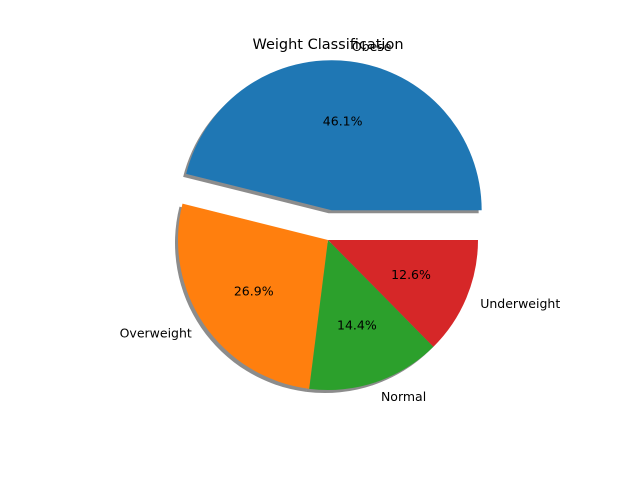 This screenshot has height=480, width=640. I want to click on slice-normal, so click(371, 315).